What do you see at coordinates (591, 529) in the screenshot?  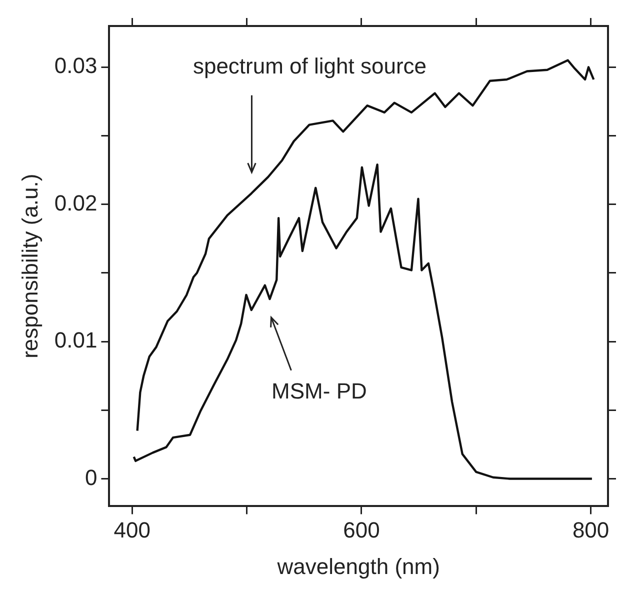 I see `x-tick-label: 800` at bounding box center [591, 529].